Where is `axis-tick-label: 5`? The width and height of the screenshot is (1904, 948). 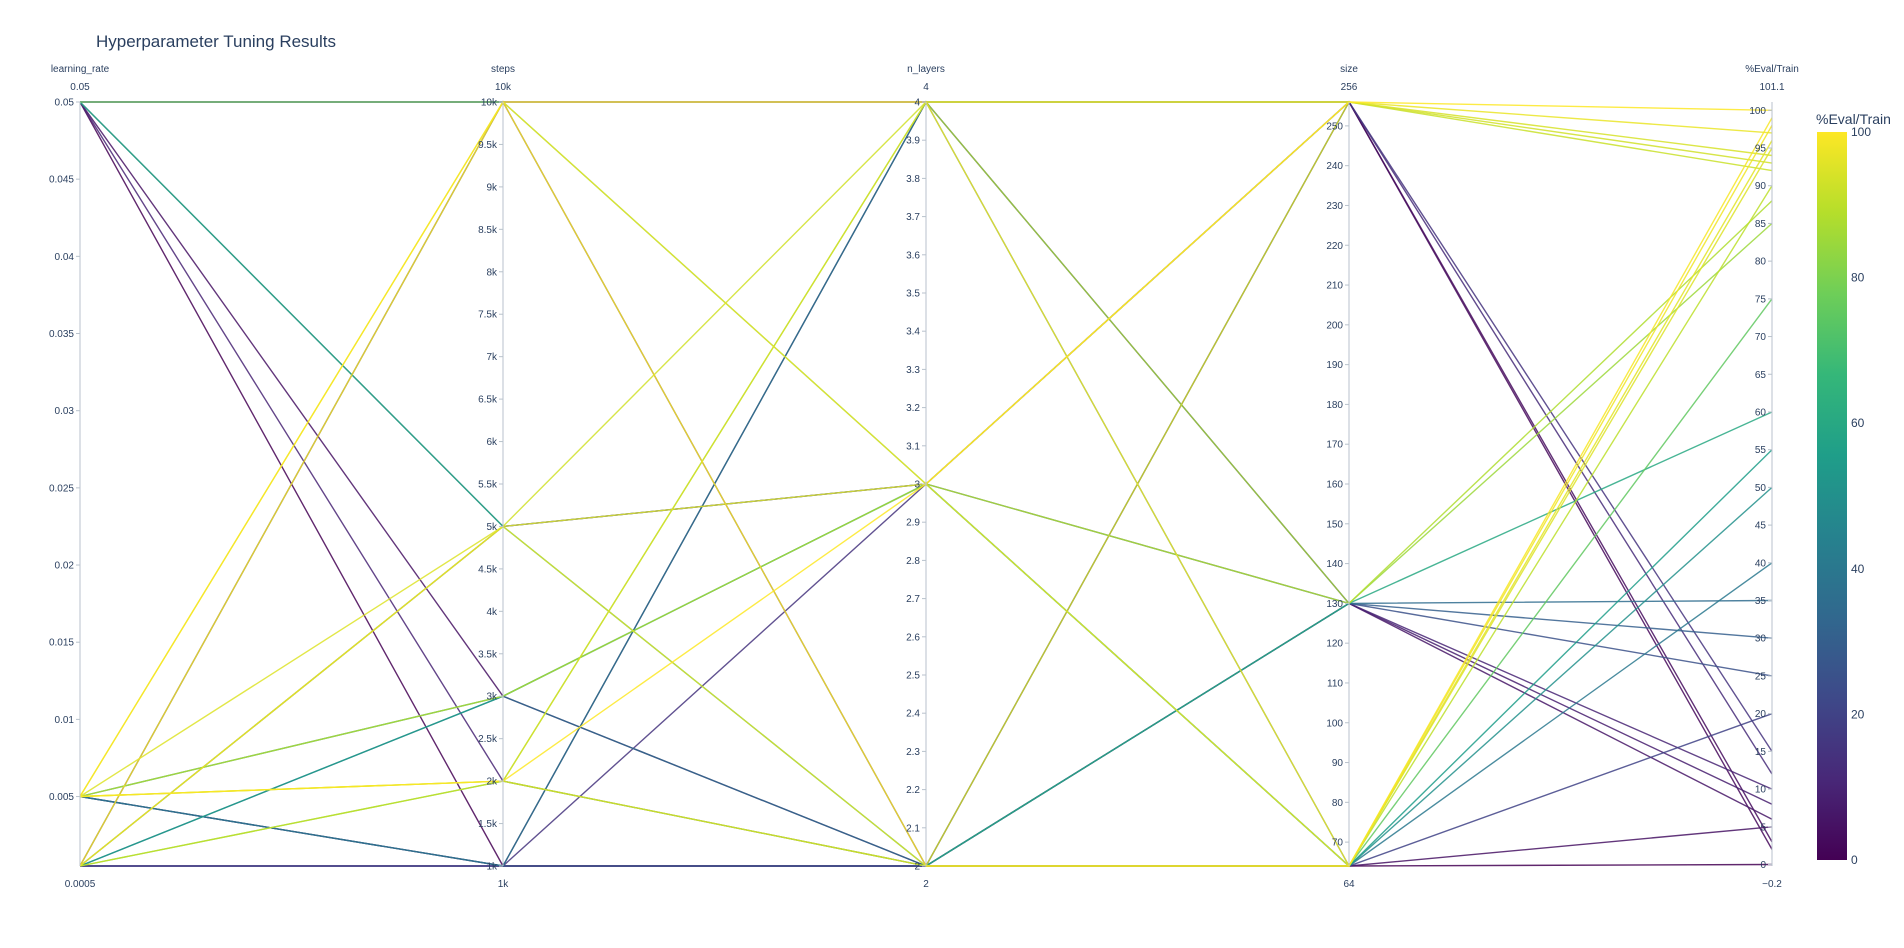 axis-tick-label: 5 is located at coordinates (1763, 827).